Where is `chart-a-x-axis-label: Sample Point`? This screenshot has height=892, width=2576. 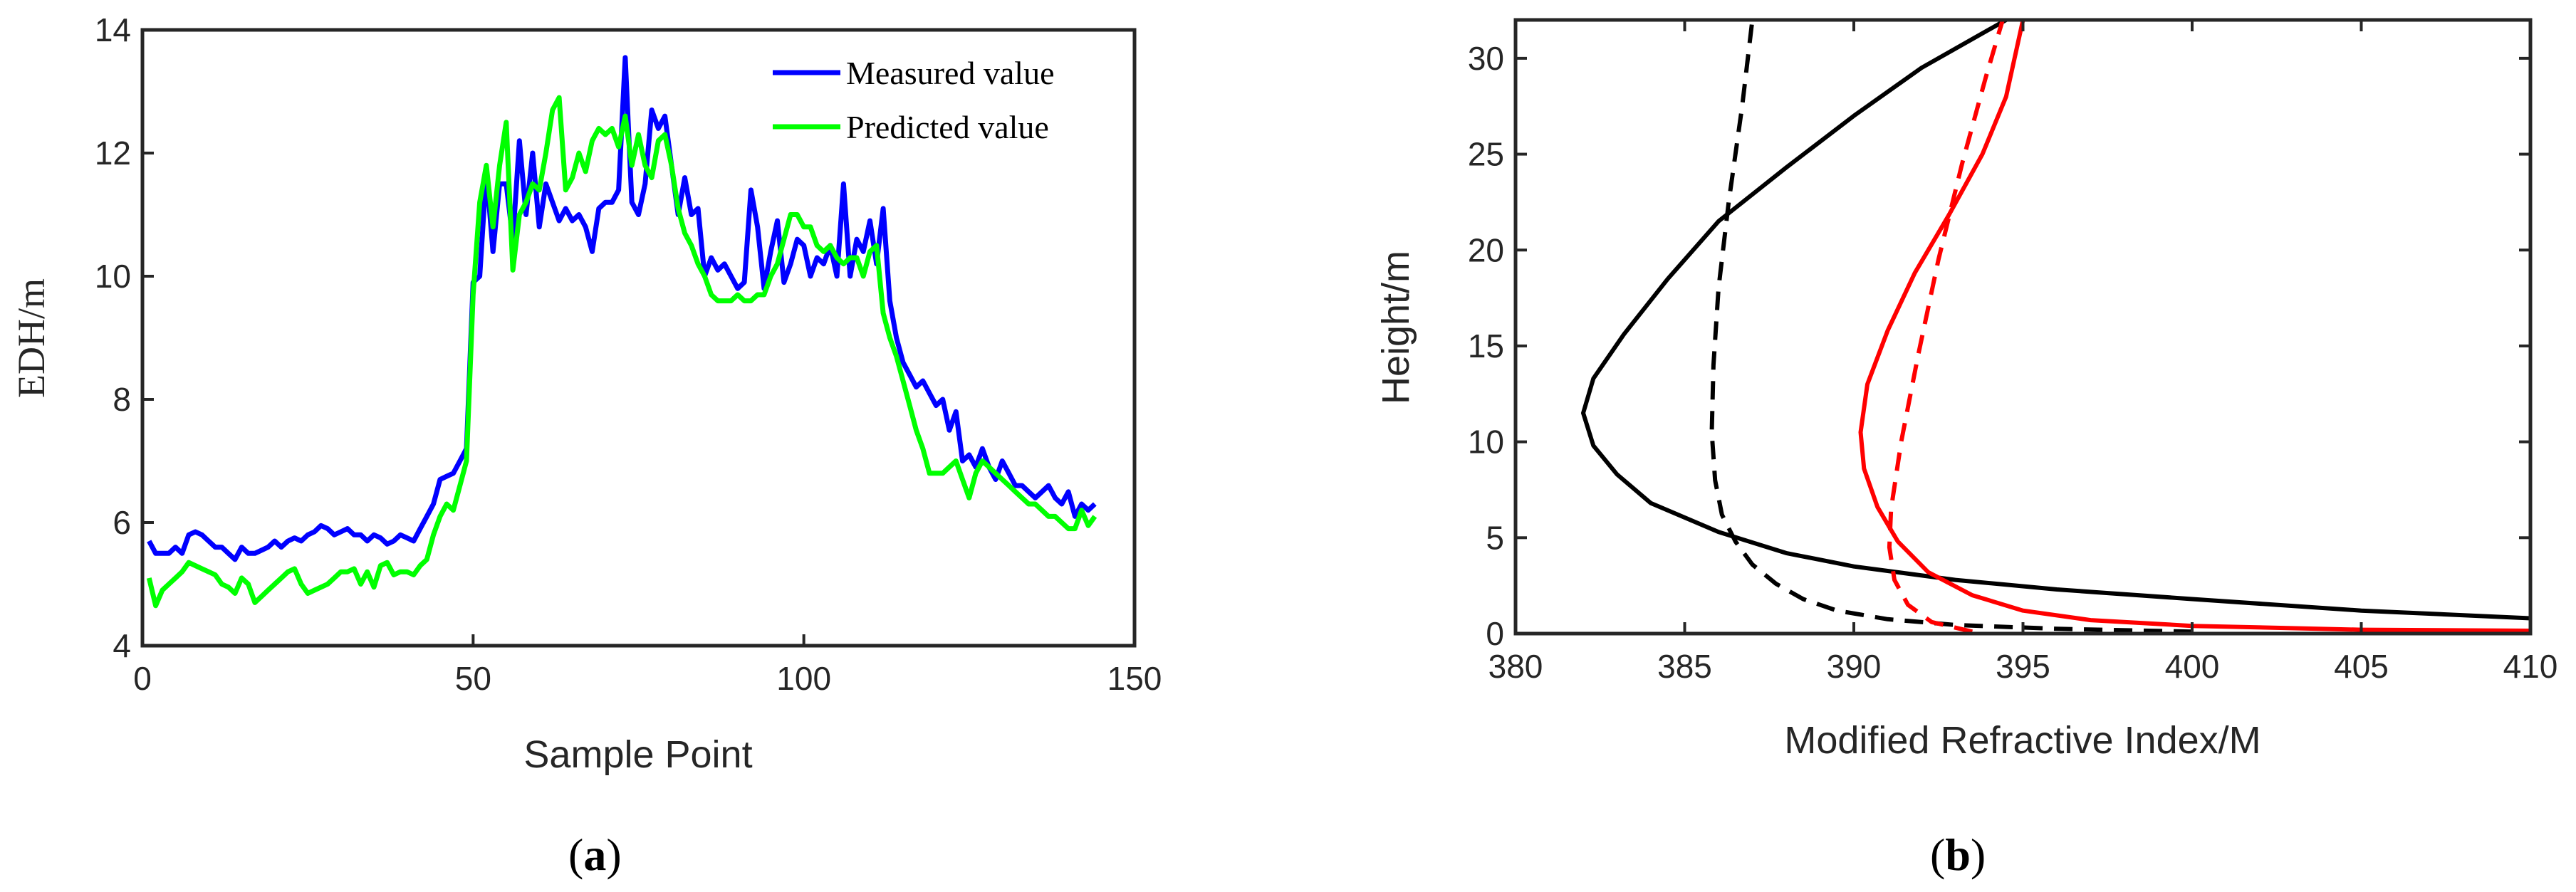 chart-a-x-axis-label: Sample Point is located at coordinates (637, 754).